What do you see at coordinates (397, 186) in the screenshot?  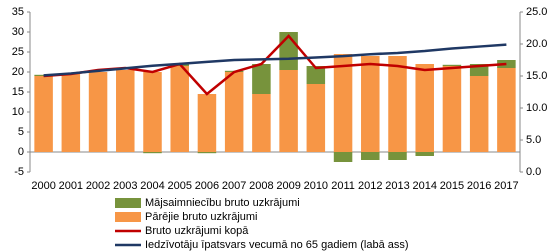 I see `x-tick-label: 2013` at bounding box center [397, 186].